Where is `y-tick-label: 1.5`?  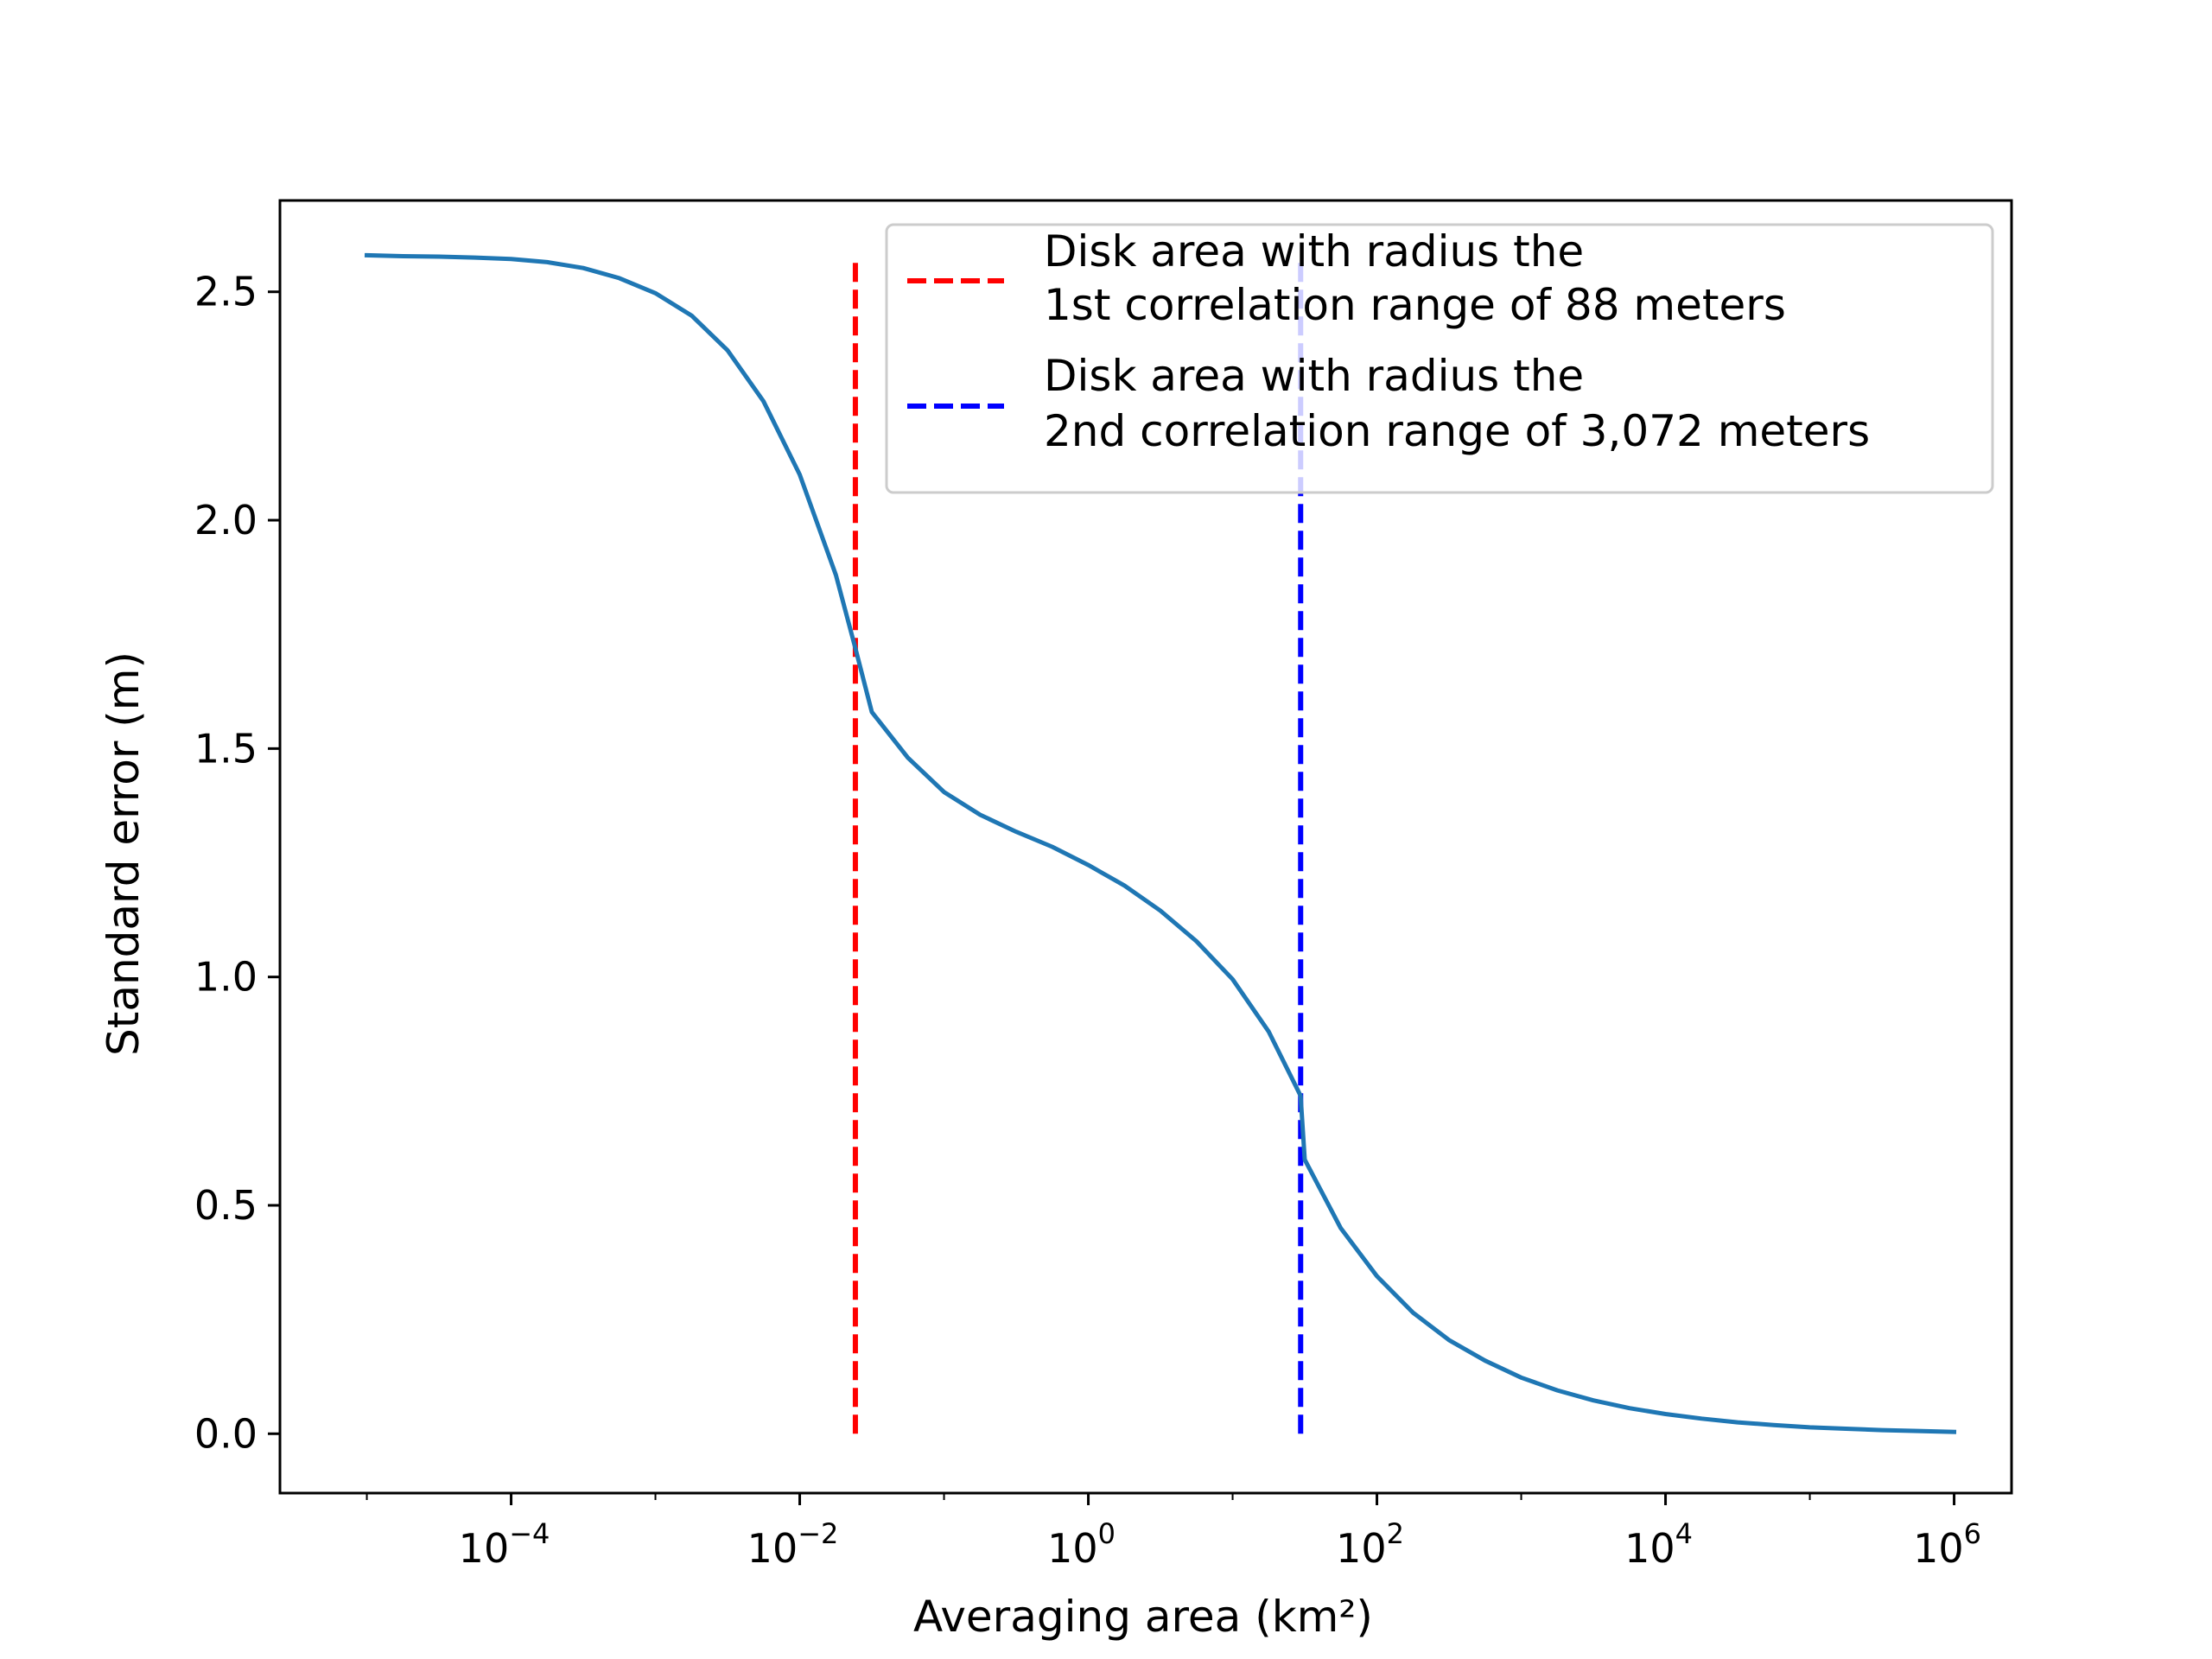 y-tick-label: 1.5 is located at coordinates (225, 748).